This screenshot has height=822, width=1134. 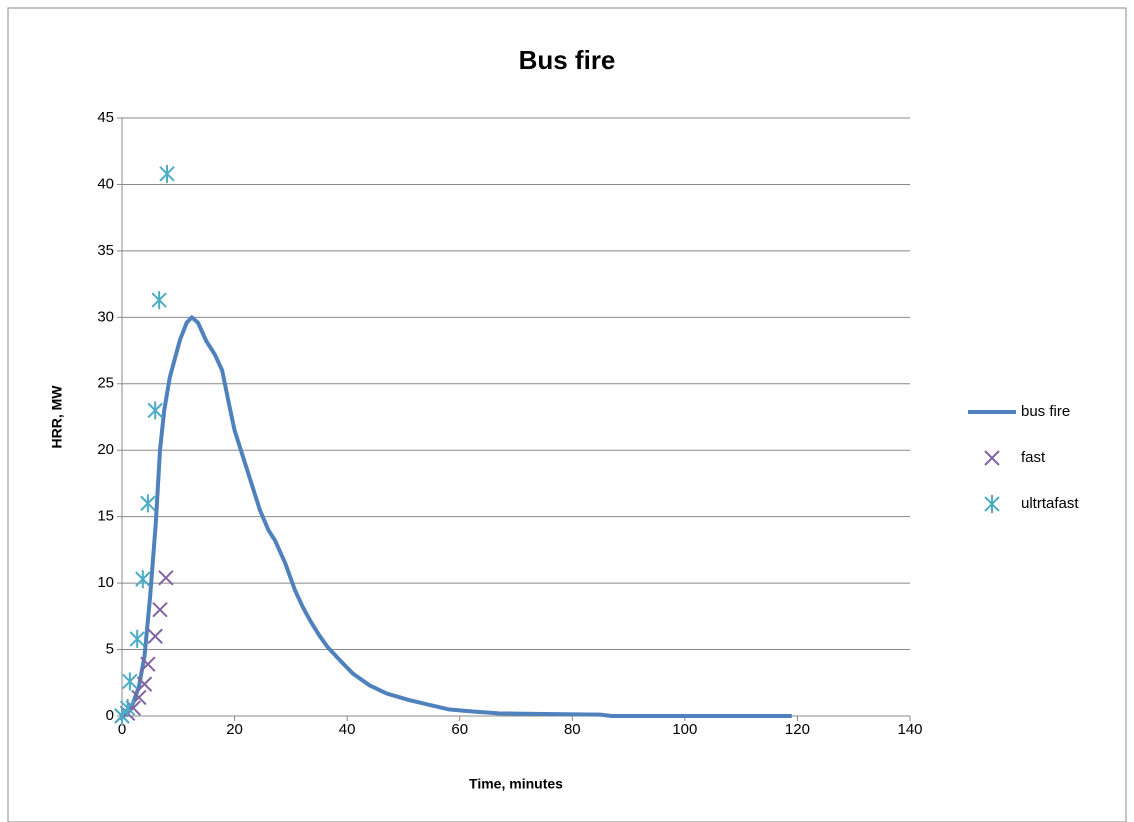 I want to click on legend-label: fast, so click(x=1033, y=457).